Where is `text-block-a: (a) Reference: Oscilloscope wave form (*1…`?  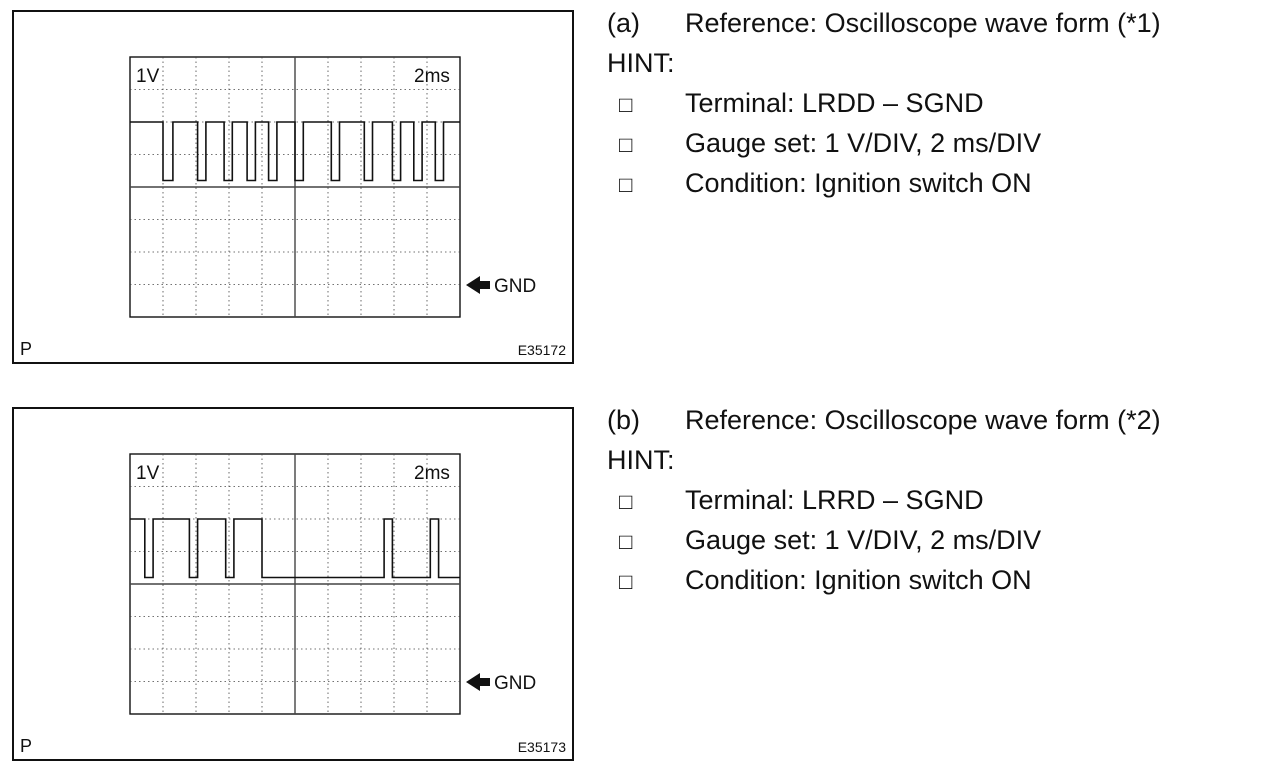
text-block-a: (a) Reference: Oscilloscope wave form (*1… is located at coordinates (884, 103).